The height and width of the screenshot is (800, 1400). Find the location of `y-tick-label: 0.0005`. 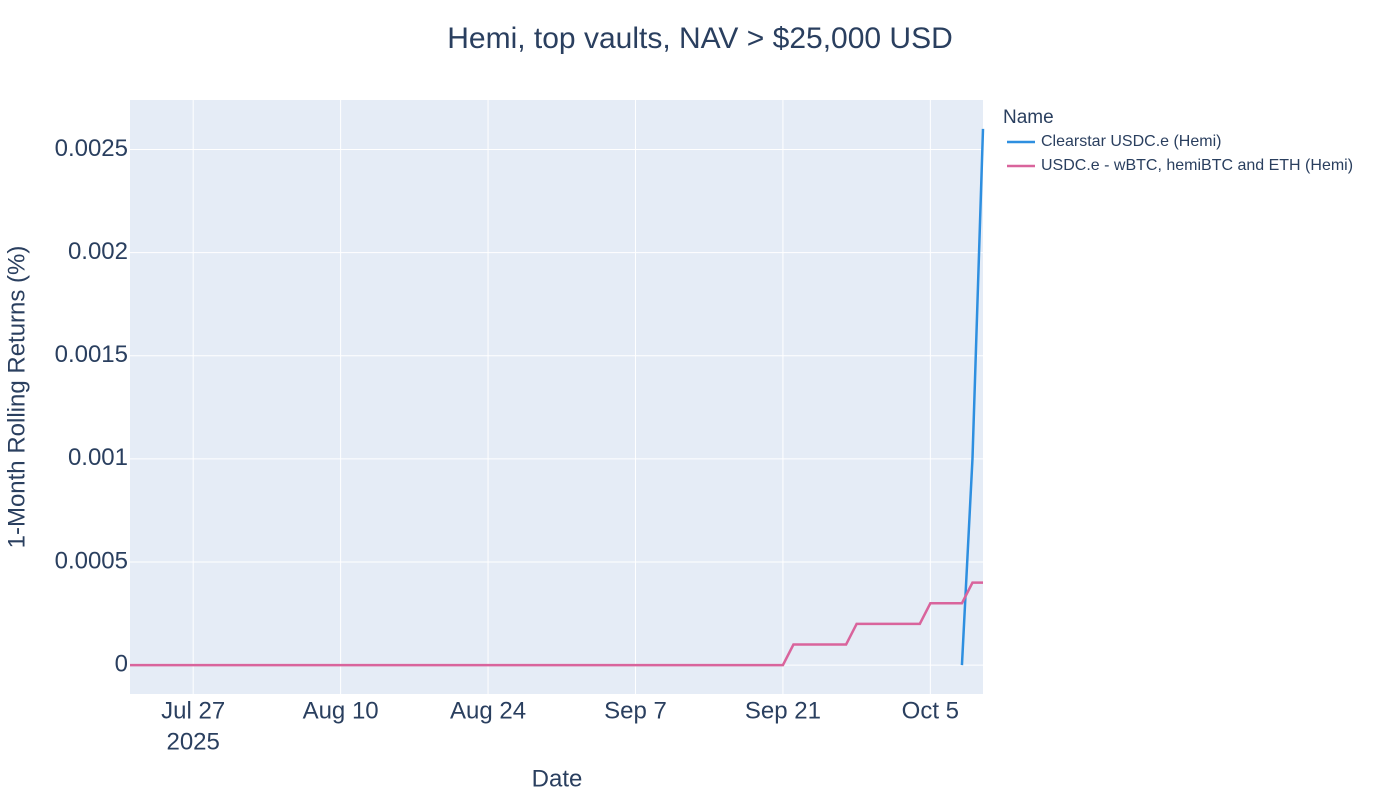

y-tick-label: 0.0005 is located at coordinates (91, 560).